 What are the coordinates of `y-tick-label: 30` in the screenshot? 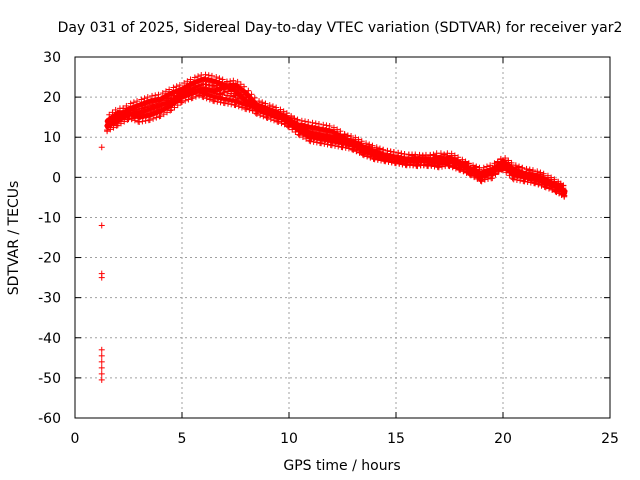 It's located at (52, 58).